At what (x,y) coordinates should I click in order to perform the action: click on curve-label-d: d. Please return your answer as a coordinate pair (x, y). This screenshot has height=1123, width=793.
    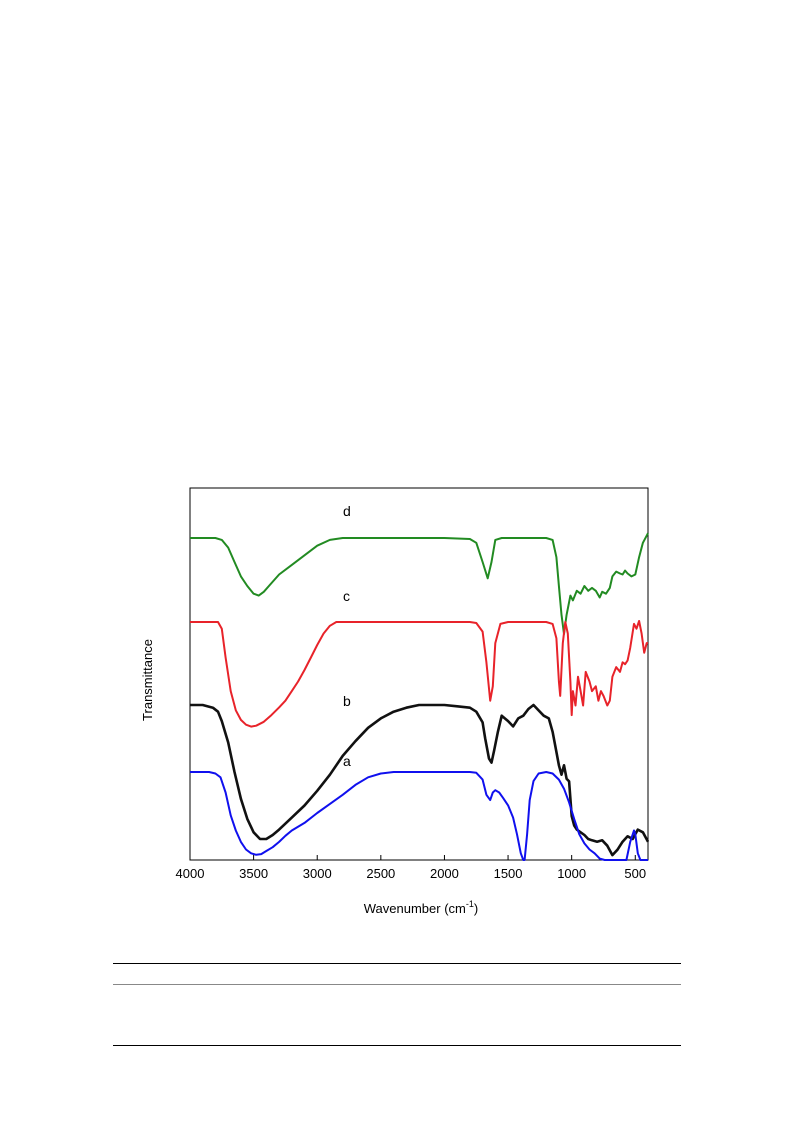
    Looking at the image, I should click on (347, 511).